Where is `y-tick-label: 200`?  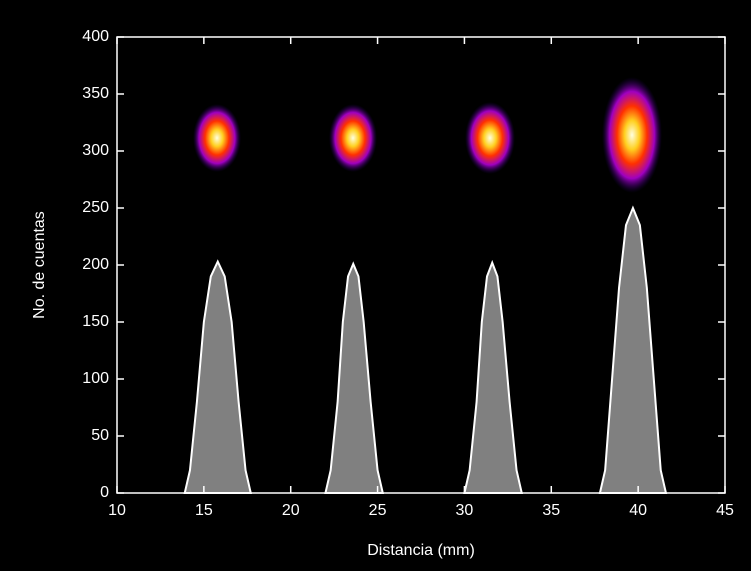
y-tick-label: 200 is located at coordinates (95, 264).